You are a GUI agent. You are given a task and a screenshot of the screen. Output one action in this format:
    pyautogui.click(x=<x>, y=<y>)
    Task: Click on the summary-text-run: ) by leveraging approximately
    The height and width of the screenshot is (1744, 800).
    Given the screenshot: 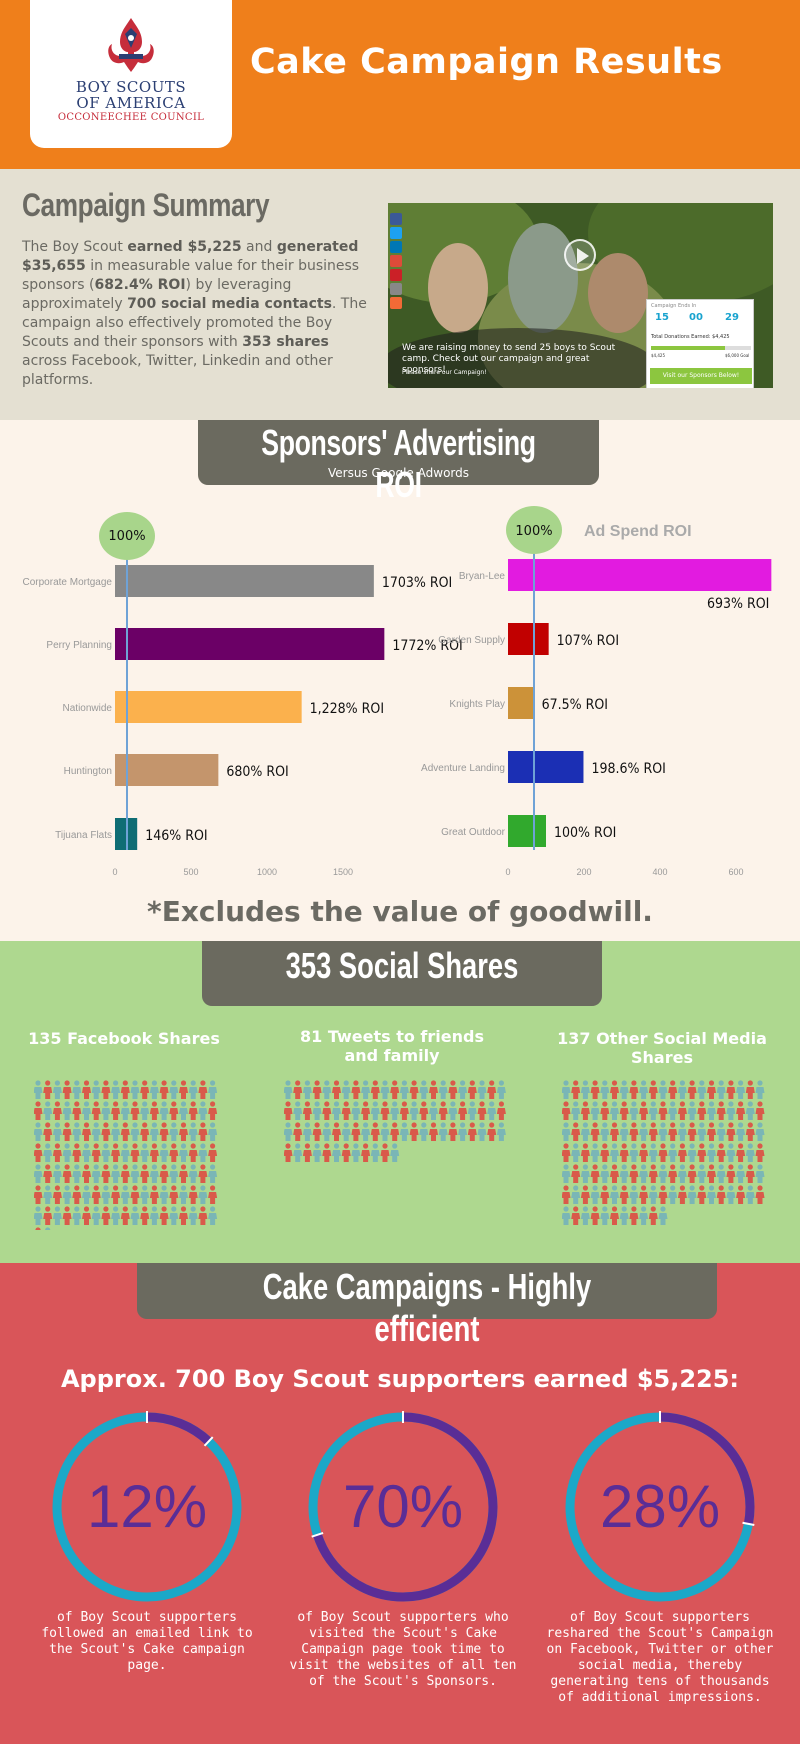 What is the action you would take?
    pyautogui.click(x=157, y=294)
    